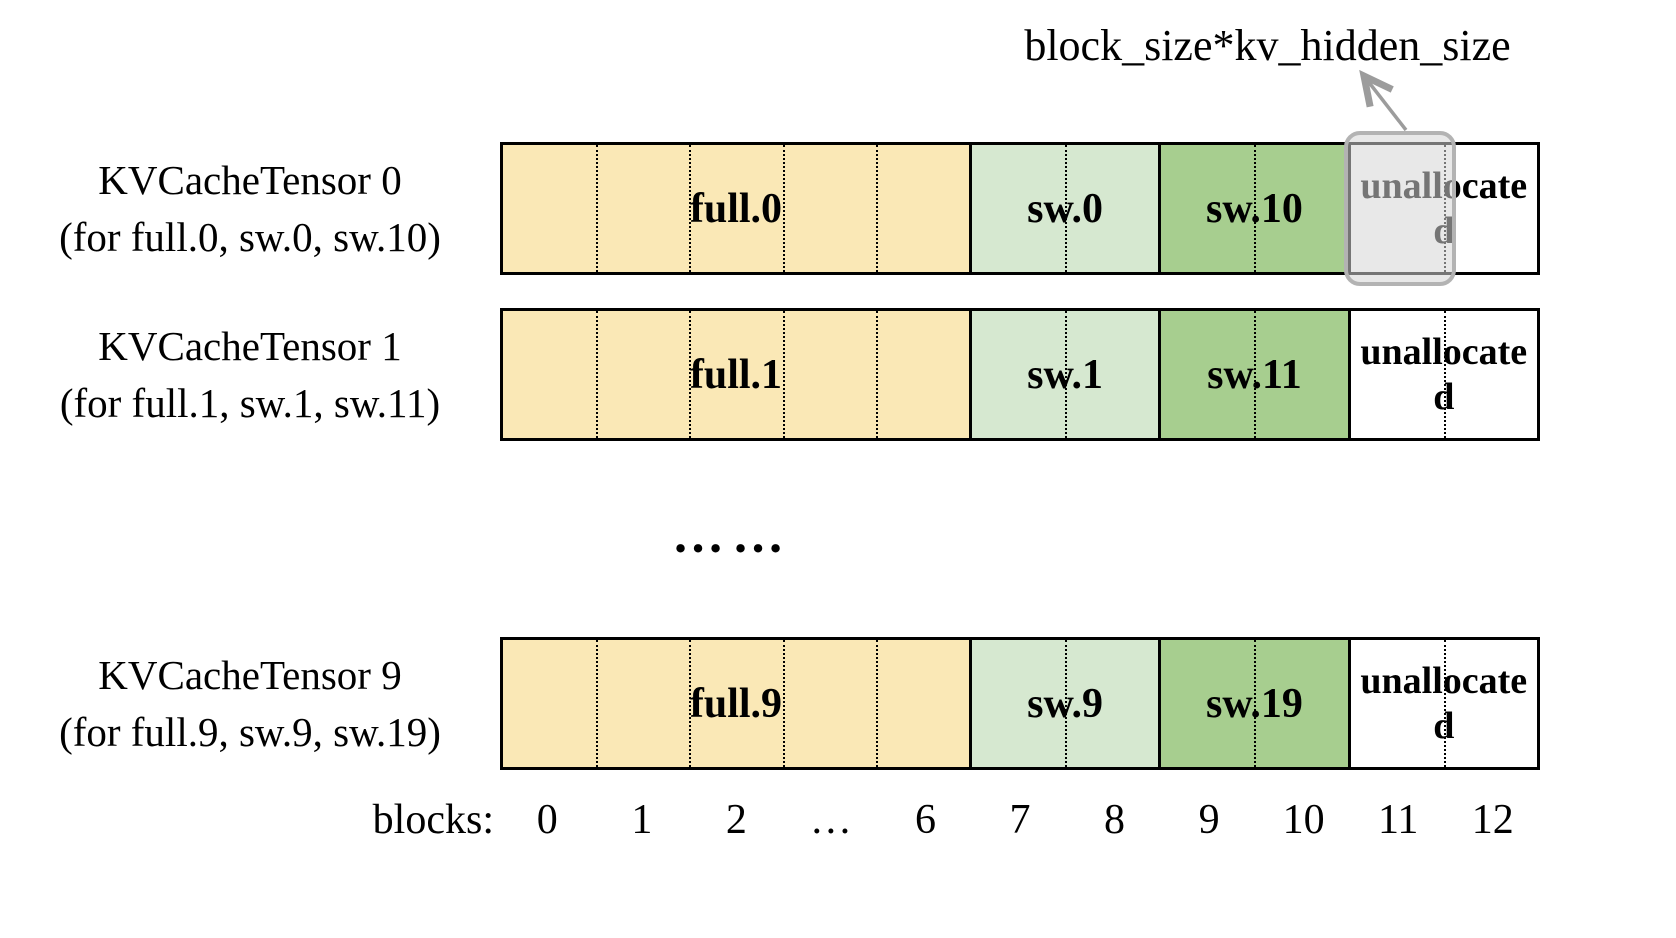 This screenshot has width=1676, height=938. What do you see at coordinates (1383, 100) in the screenshot?
I see `annotation-arrow-icon` at bounding box center [1383, 100].